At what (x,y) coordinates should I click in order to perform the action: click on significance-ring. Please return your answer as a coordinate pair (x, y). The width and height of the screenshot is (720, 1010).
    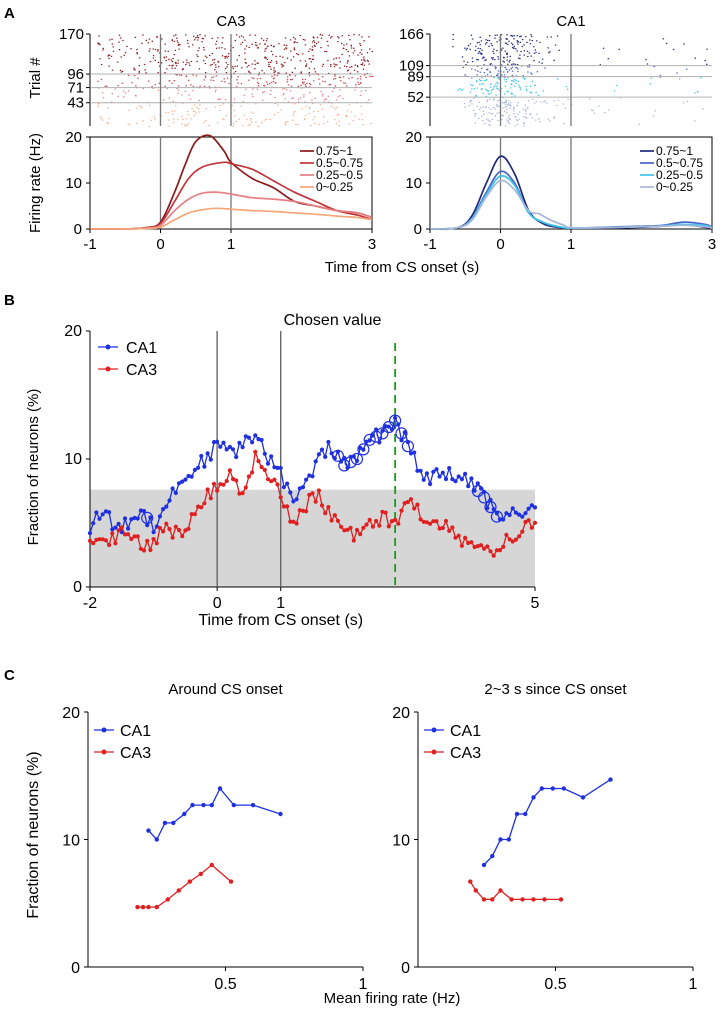
    Looking at the image, I should click on (496, 516).